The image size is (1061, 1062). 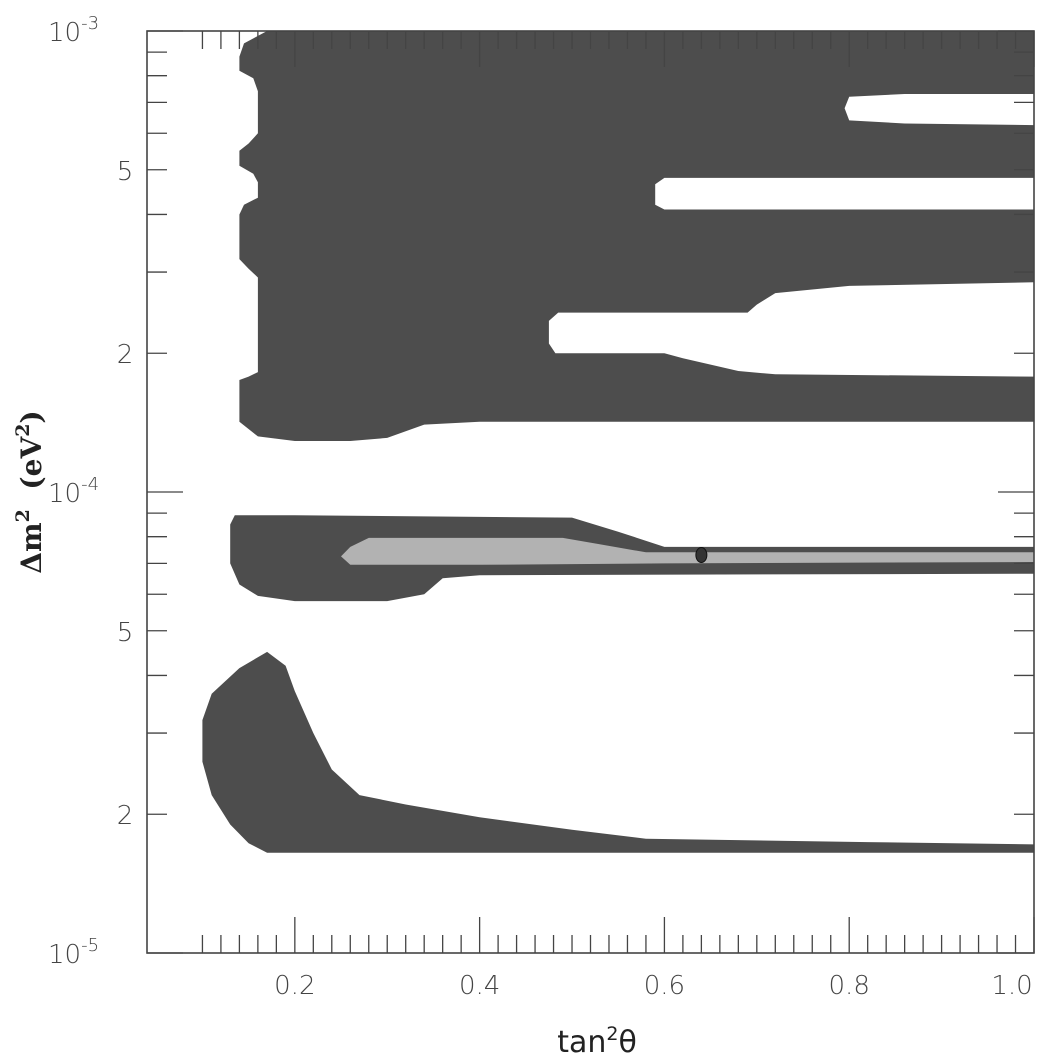 I want to click on x-tick-label: 1.0, so click(x=1011, y=986).